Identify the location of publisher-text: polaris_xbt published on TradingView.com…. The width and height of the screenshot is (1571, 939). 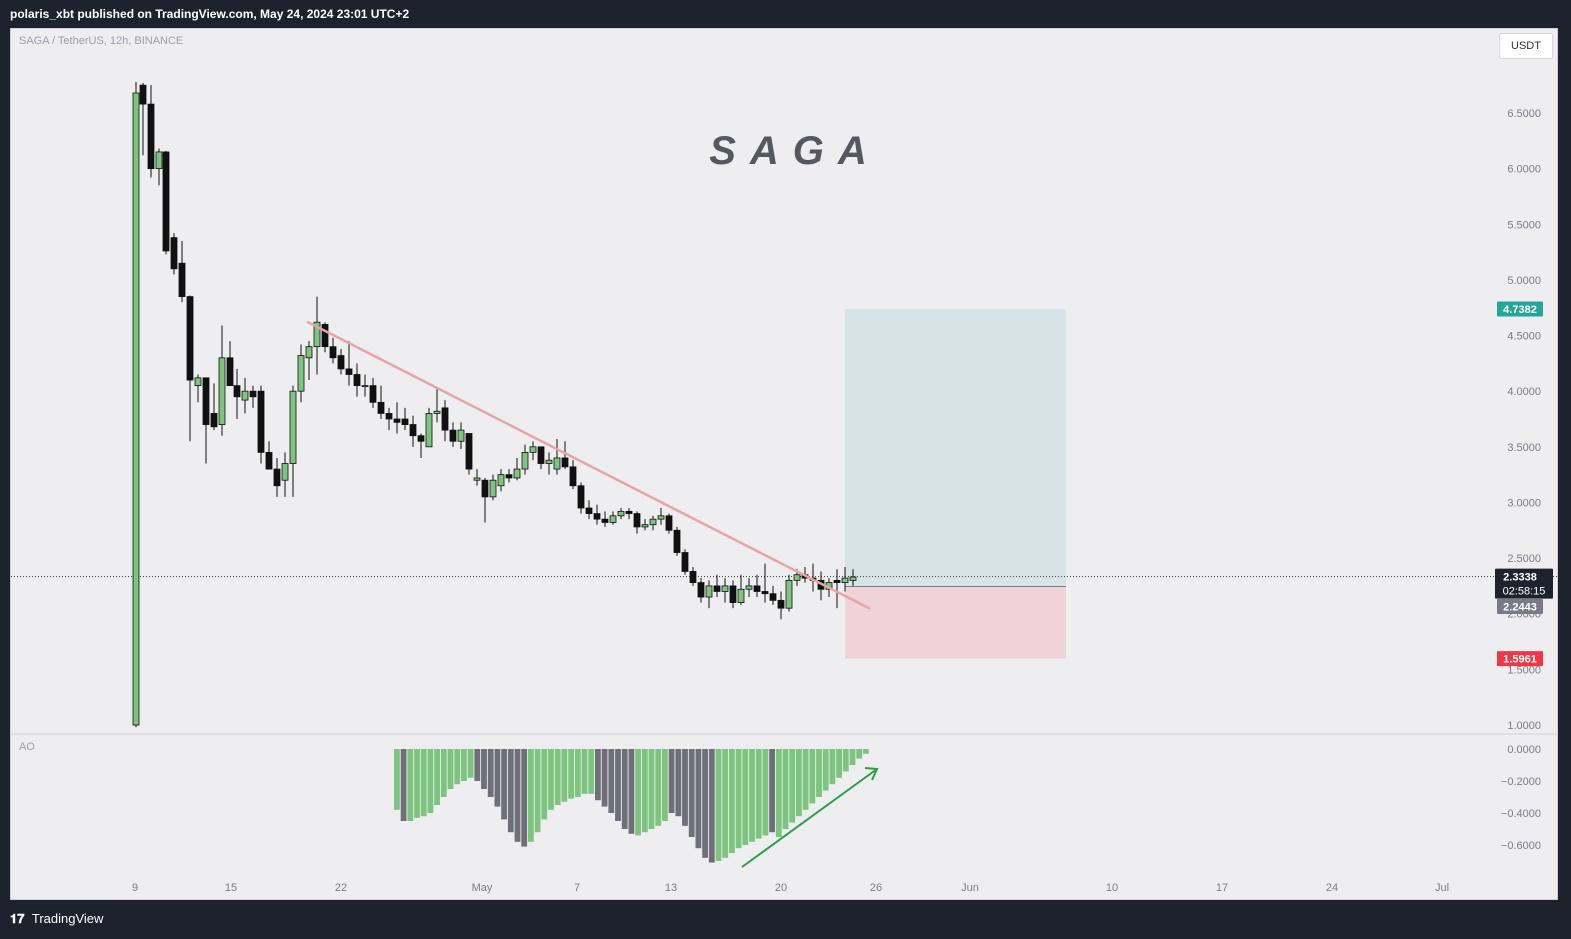
(210, 14).